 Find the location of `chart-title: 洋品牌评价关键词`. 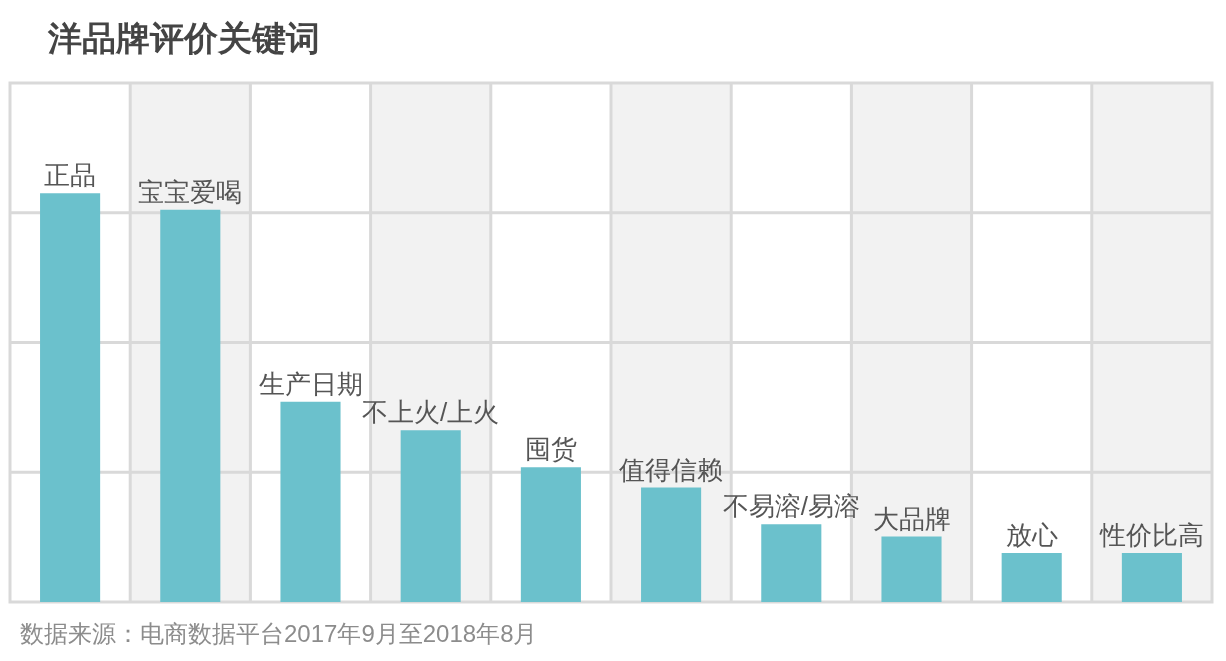

chart-title: 洋品牌评价关键词 is located at coordinates (183, 37).